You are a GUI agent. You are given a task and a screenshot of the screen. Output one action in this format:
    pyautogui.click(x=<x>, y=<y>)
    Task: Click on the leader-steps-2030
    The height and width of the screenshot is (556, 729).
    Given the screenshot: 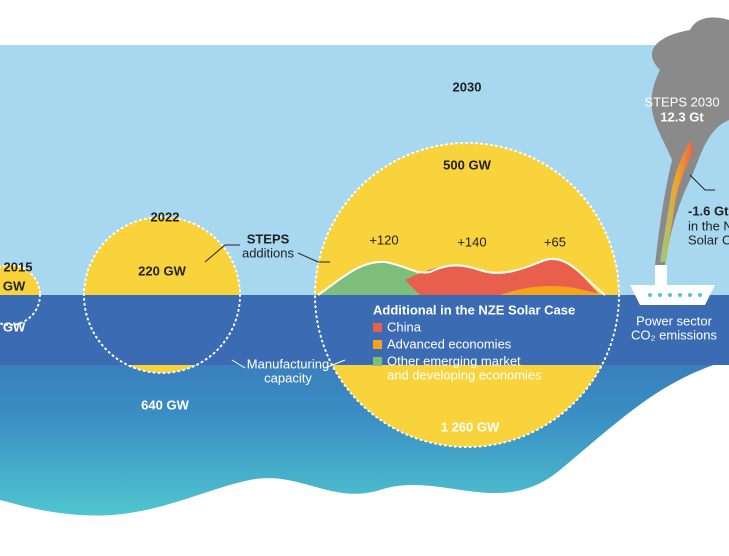 What is the action you would take?
    pyautogui.click(x=313, y=257)
    